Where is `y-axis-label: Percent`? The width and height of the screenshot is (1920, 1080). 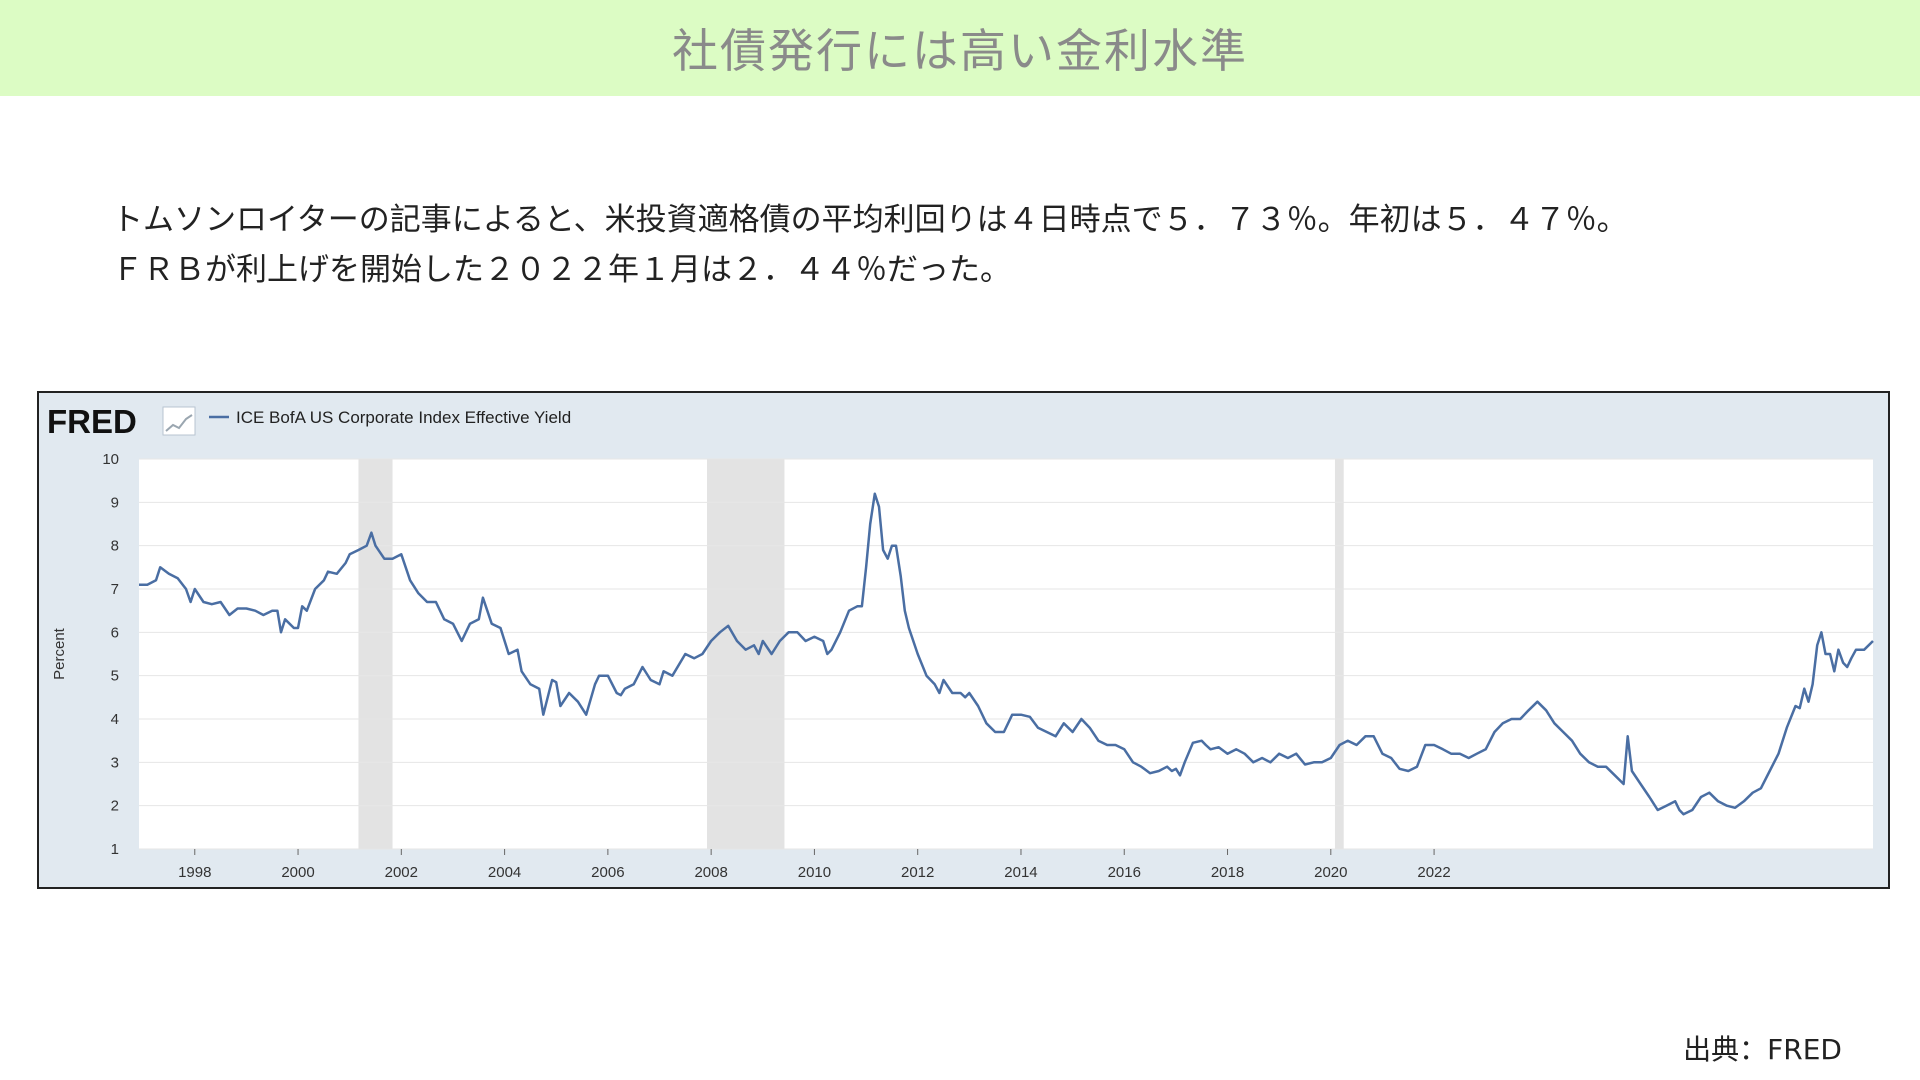 y-axis-label: Percent is located at coordinates (59, 653).